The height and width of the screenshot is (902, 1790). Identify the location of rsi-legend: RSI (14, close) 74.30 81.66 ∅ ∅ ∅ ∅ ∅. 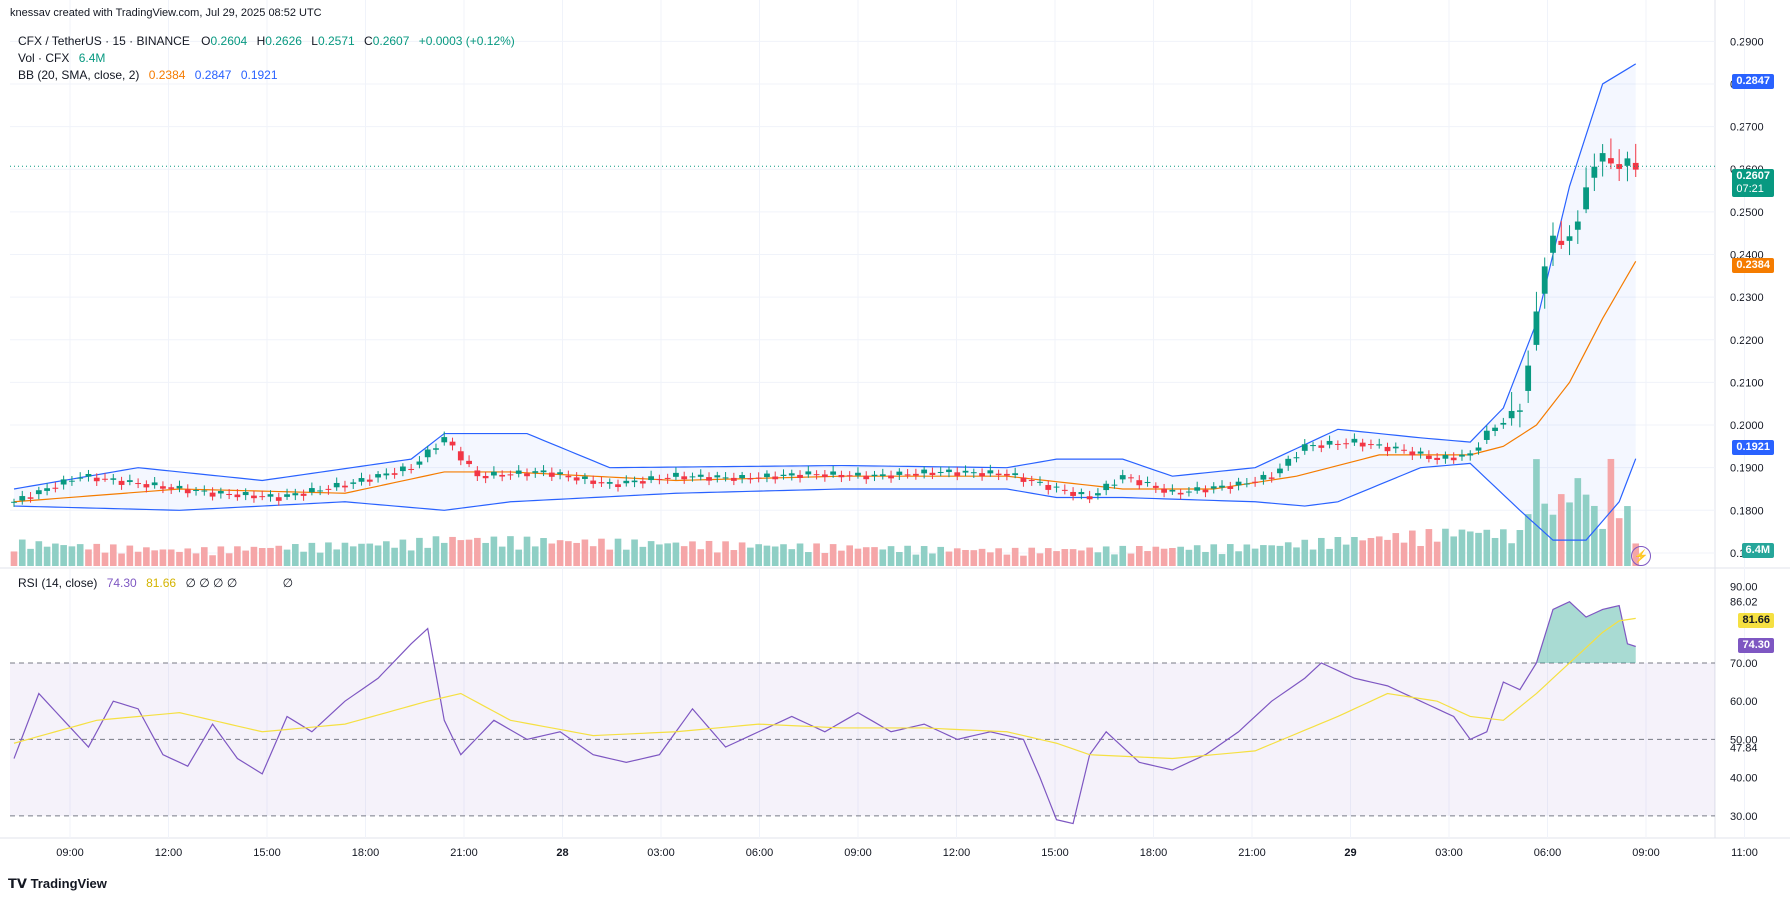
(155, 583).